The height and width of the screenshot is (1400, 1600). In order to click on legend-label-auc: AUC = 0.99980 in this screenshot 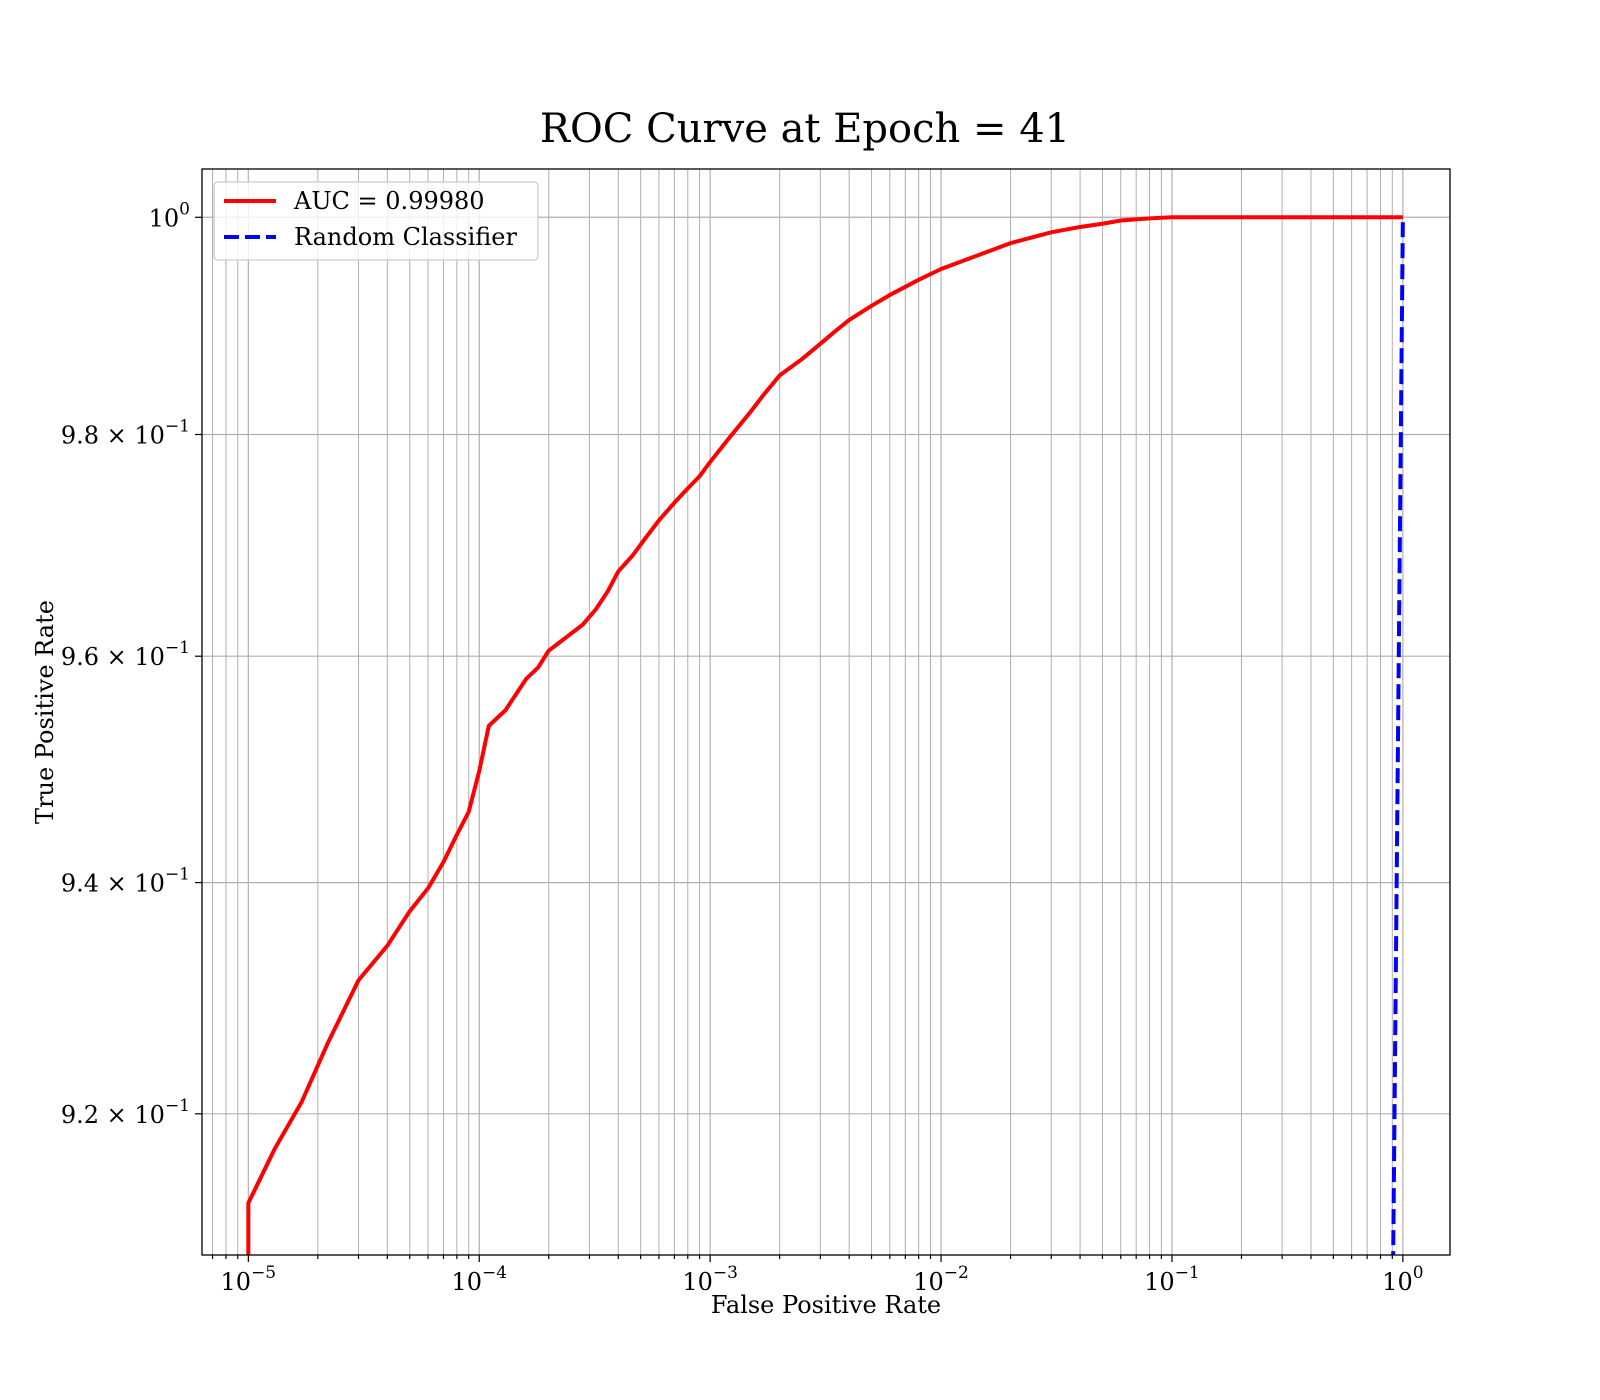, I will do `click(389, 201)`.